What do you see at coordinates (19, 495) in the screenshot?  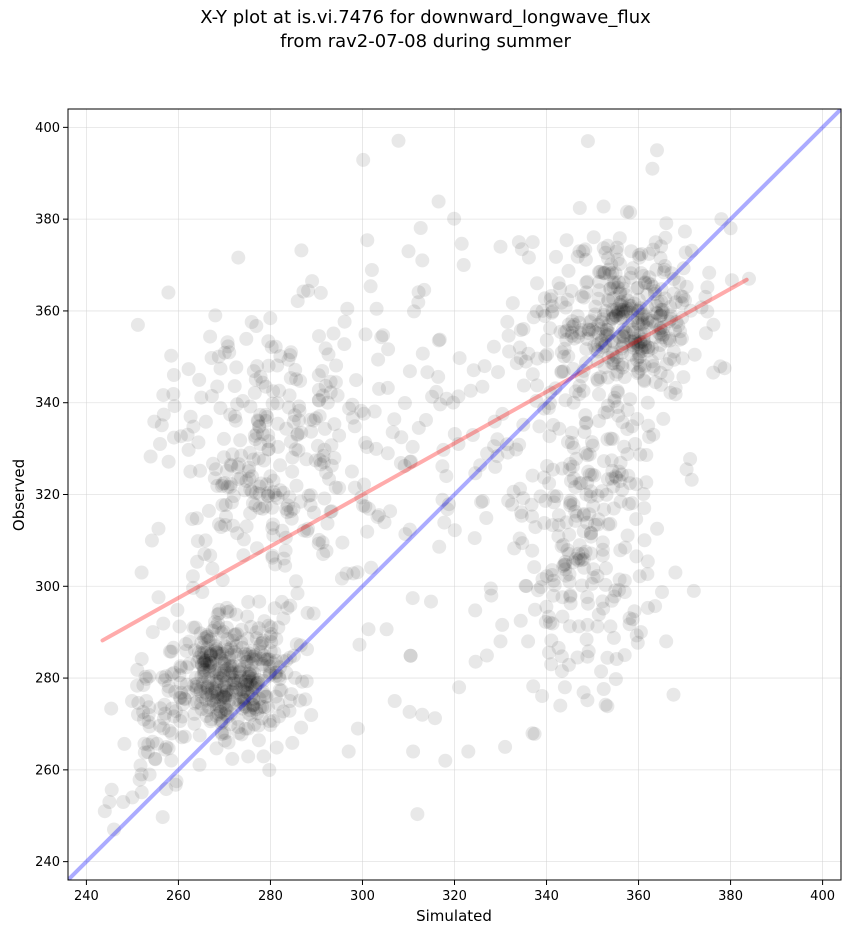 I see `y-axis-label: Observed` at bounding box center [19, 495].